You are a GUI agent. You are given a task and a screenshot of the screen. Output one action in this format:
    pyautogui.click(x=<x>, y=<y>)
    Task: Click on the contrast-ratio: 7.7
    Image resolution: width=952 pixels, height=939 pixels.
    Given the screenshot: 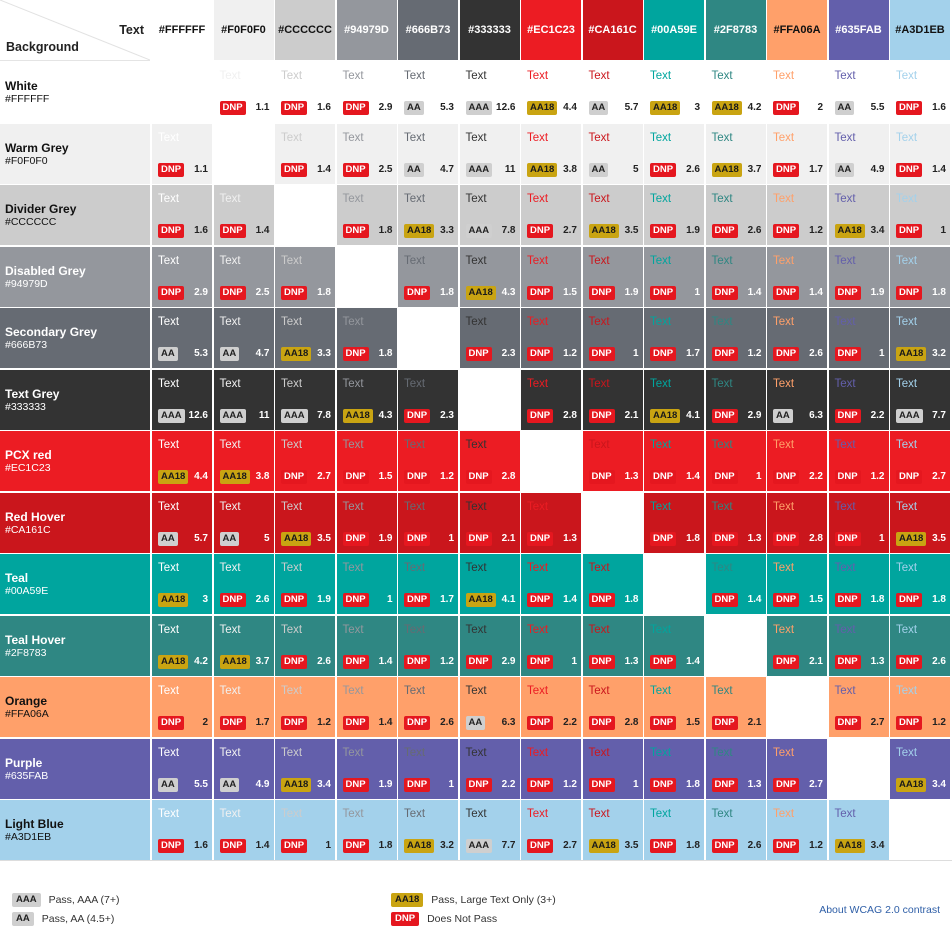 What is the action you would take?
    pyautogui.click(x=939, y=415)
    